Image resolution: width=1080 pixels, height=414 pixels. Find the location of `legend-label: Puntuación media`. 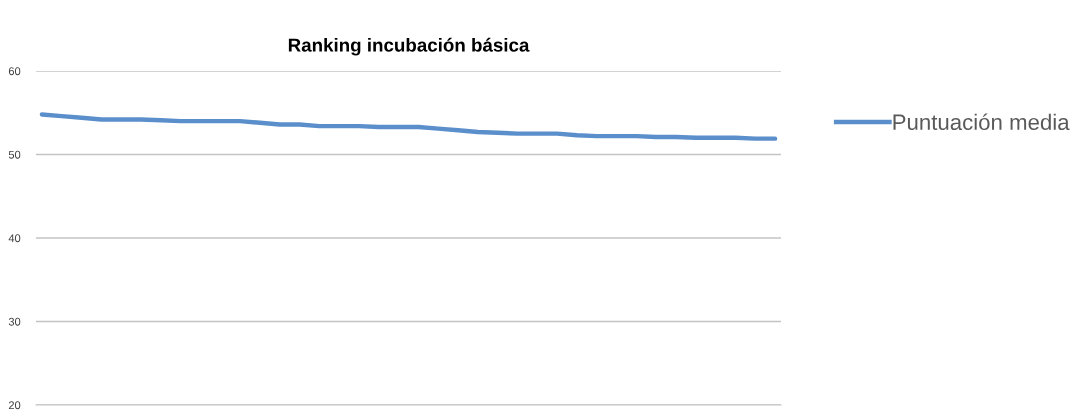

legend-label: Puntuación media is located at coordinates (981, 122).